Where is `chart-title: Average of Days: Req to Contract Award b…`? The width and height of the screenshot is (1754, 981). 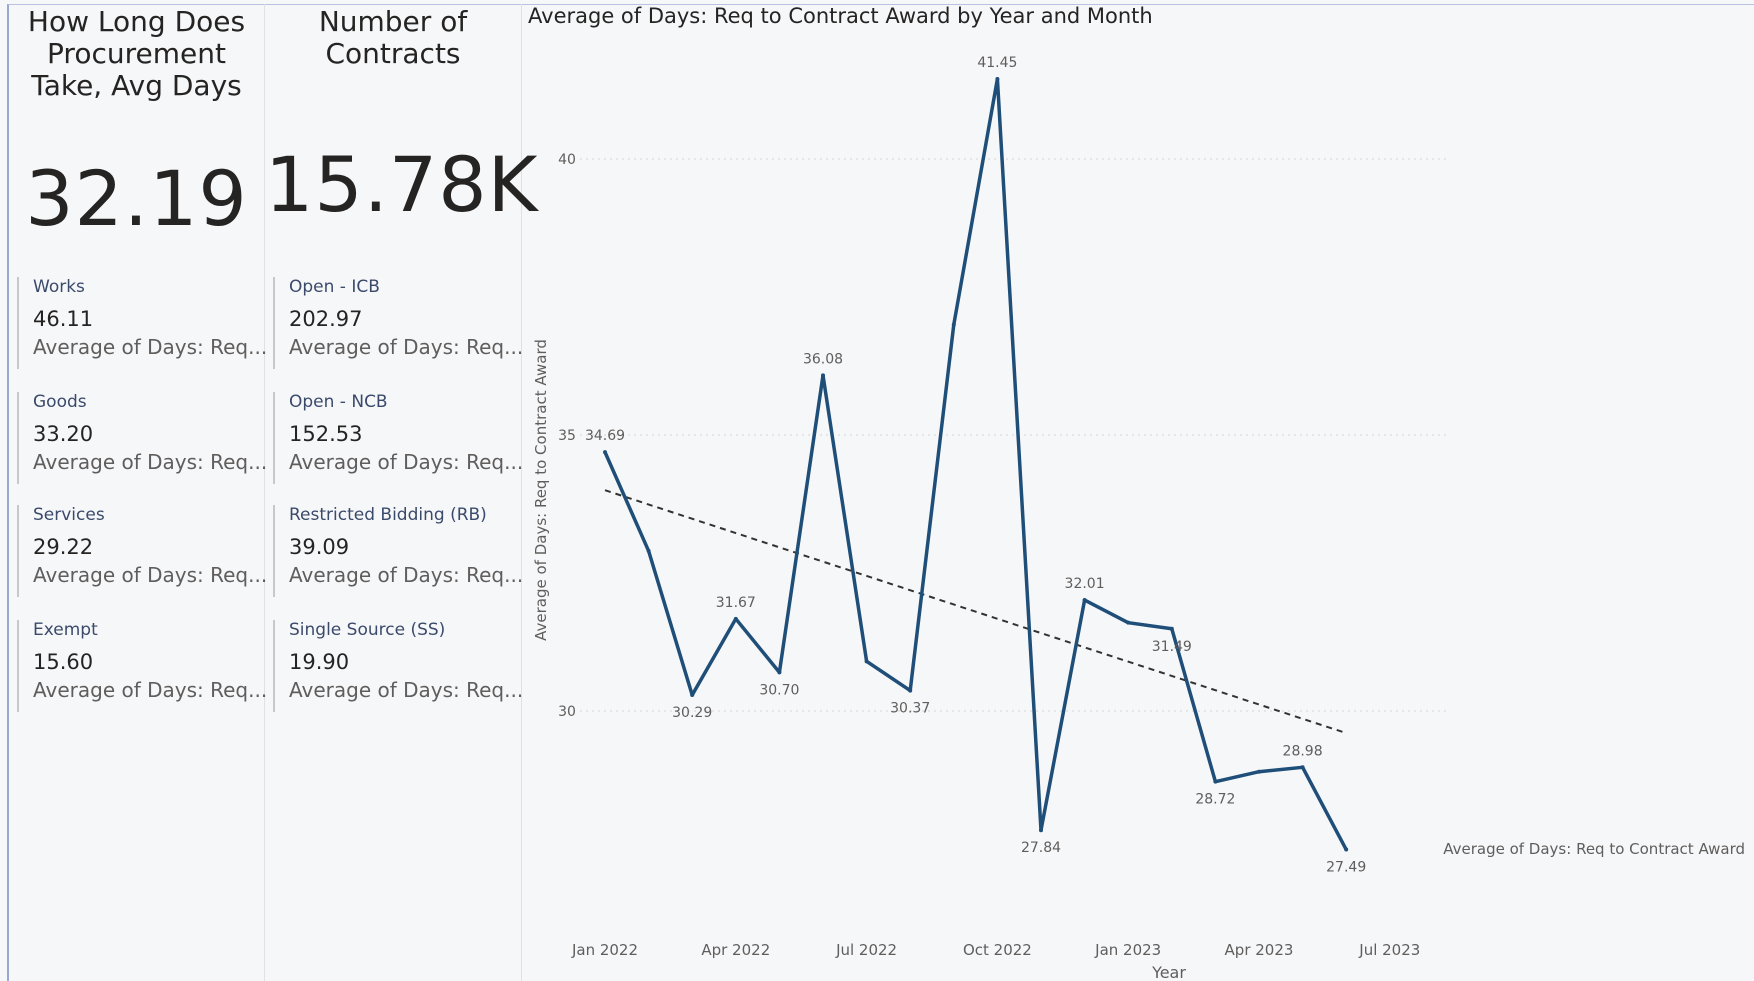 chart-title: Average of Days: Req to Contract Award b… is located at coordinates (840, 16).